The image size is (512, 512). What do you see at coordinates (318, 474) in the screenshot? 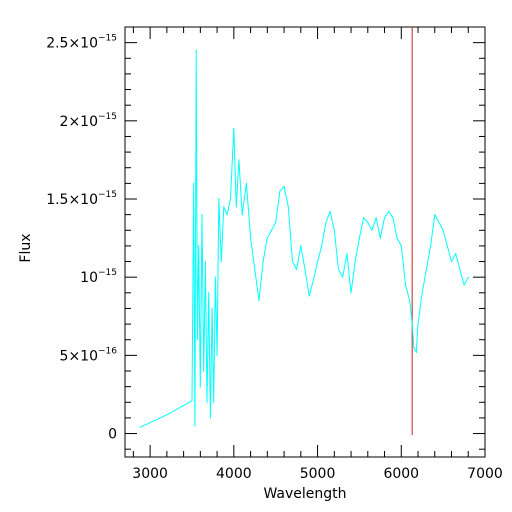
I see `x-tick-label: 5000` at bounding box center [318, 474].